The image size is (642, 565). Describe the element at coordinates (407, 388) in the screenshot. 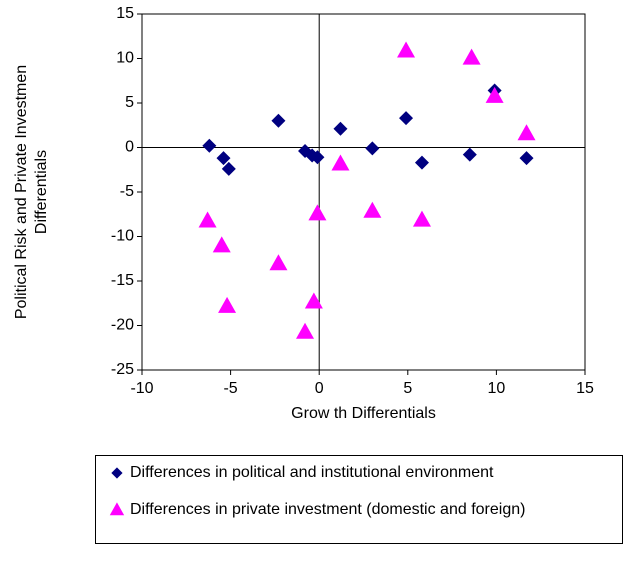

I see `x-tick-label: 5` at that location.